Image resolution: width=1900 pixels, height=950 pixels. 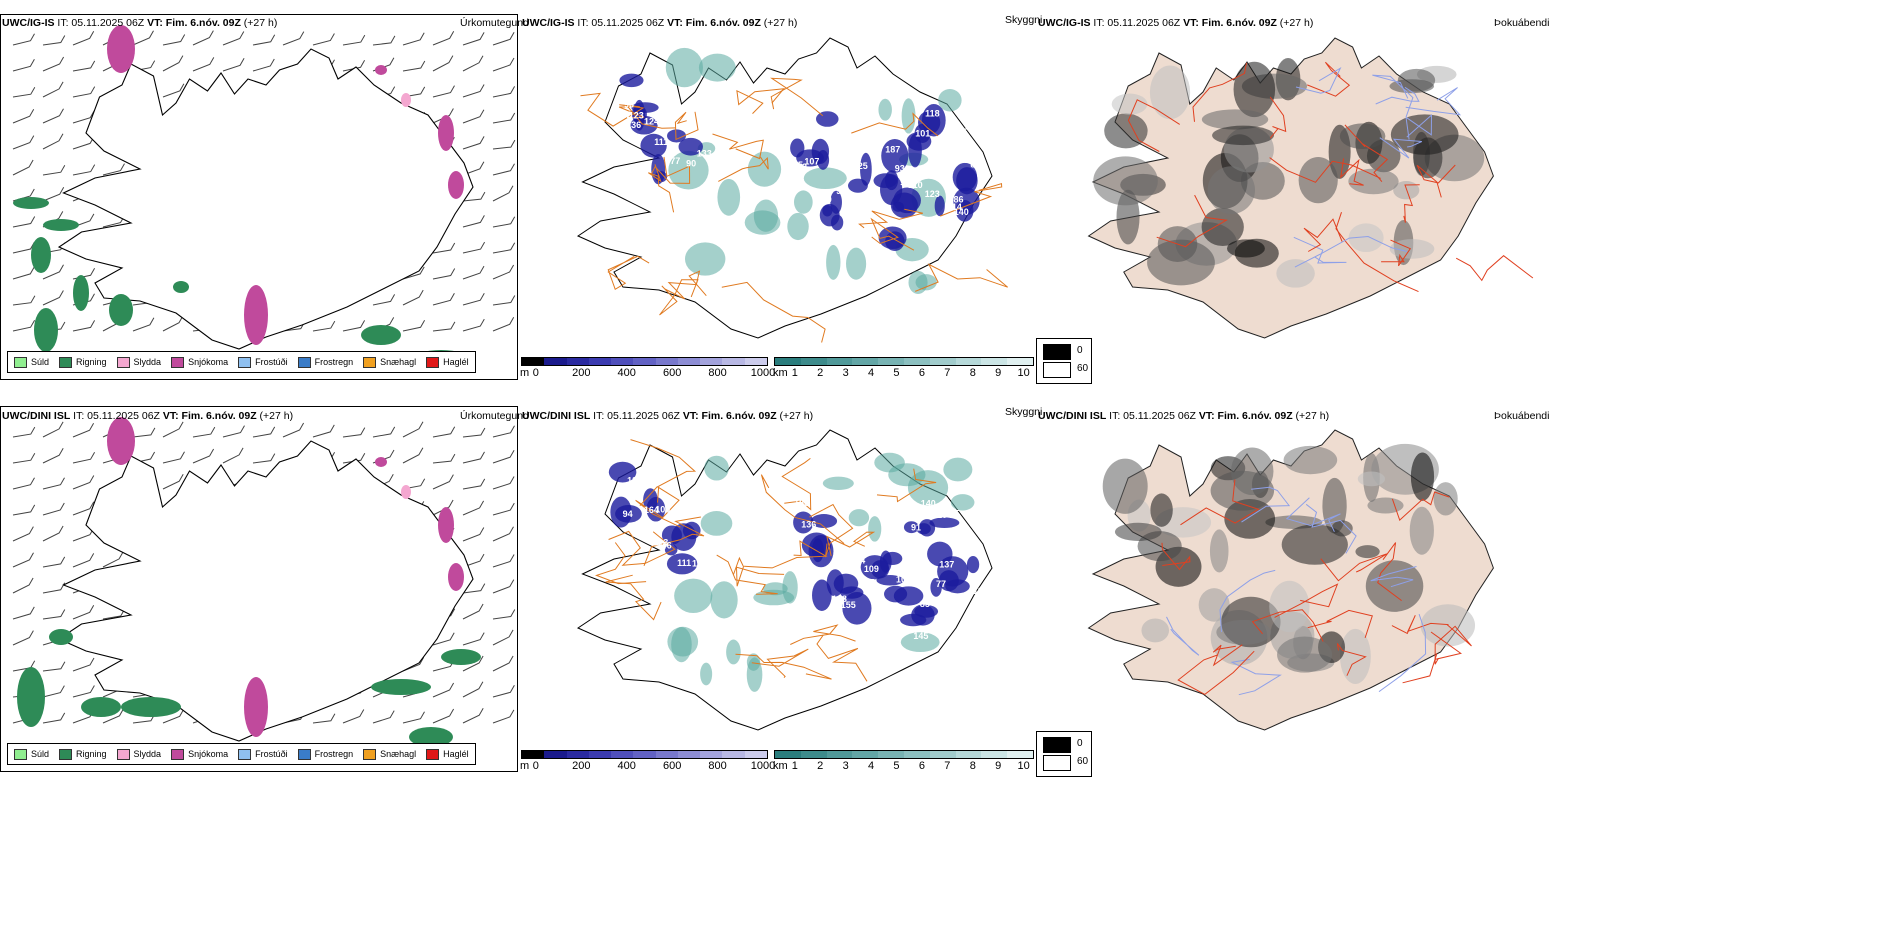 I want to click on legend-label: Frostregn, so click(x=334, y=362).